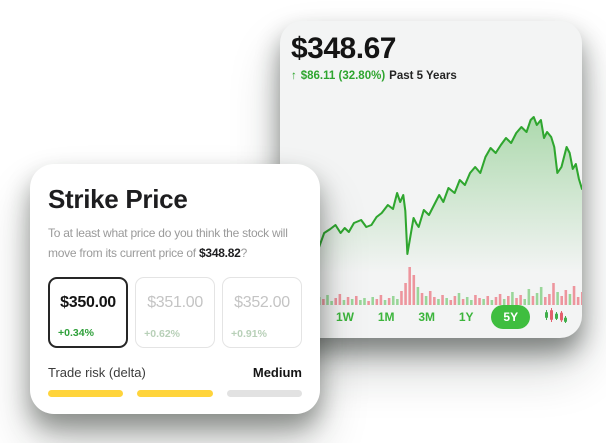  Describe the element at coordinates (277, 372) in the screenshot. I see `trade-risk-value: Medium` at that location.